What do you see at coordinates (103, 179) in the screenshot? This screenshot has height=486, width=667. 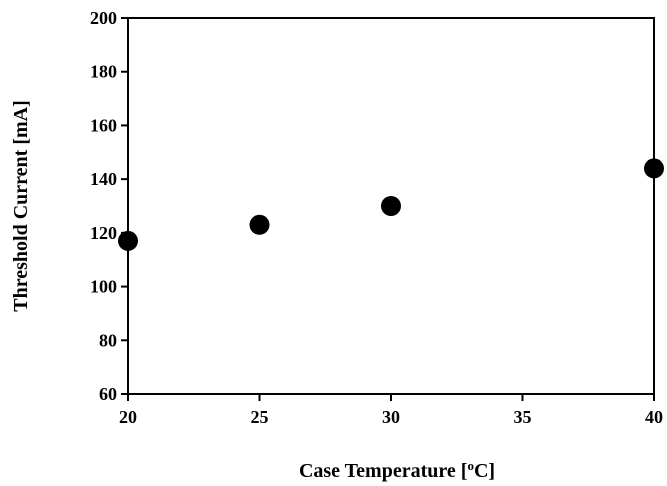 I see `y-tick-label: 140` at bounding box center [103, 179].